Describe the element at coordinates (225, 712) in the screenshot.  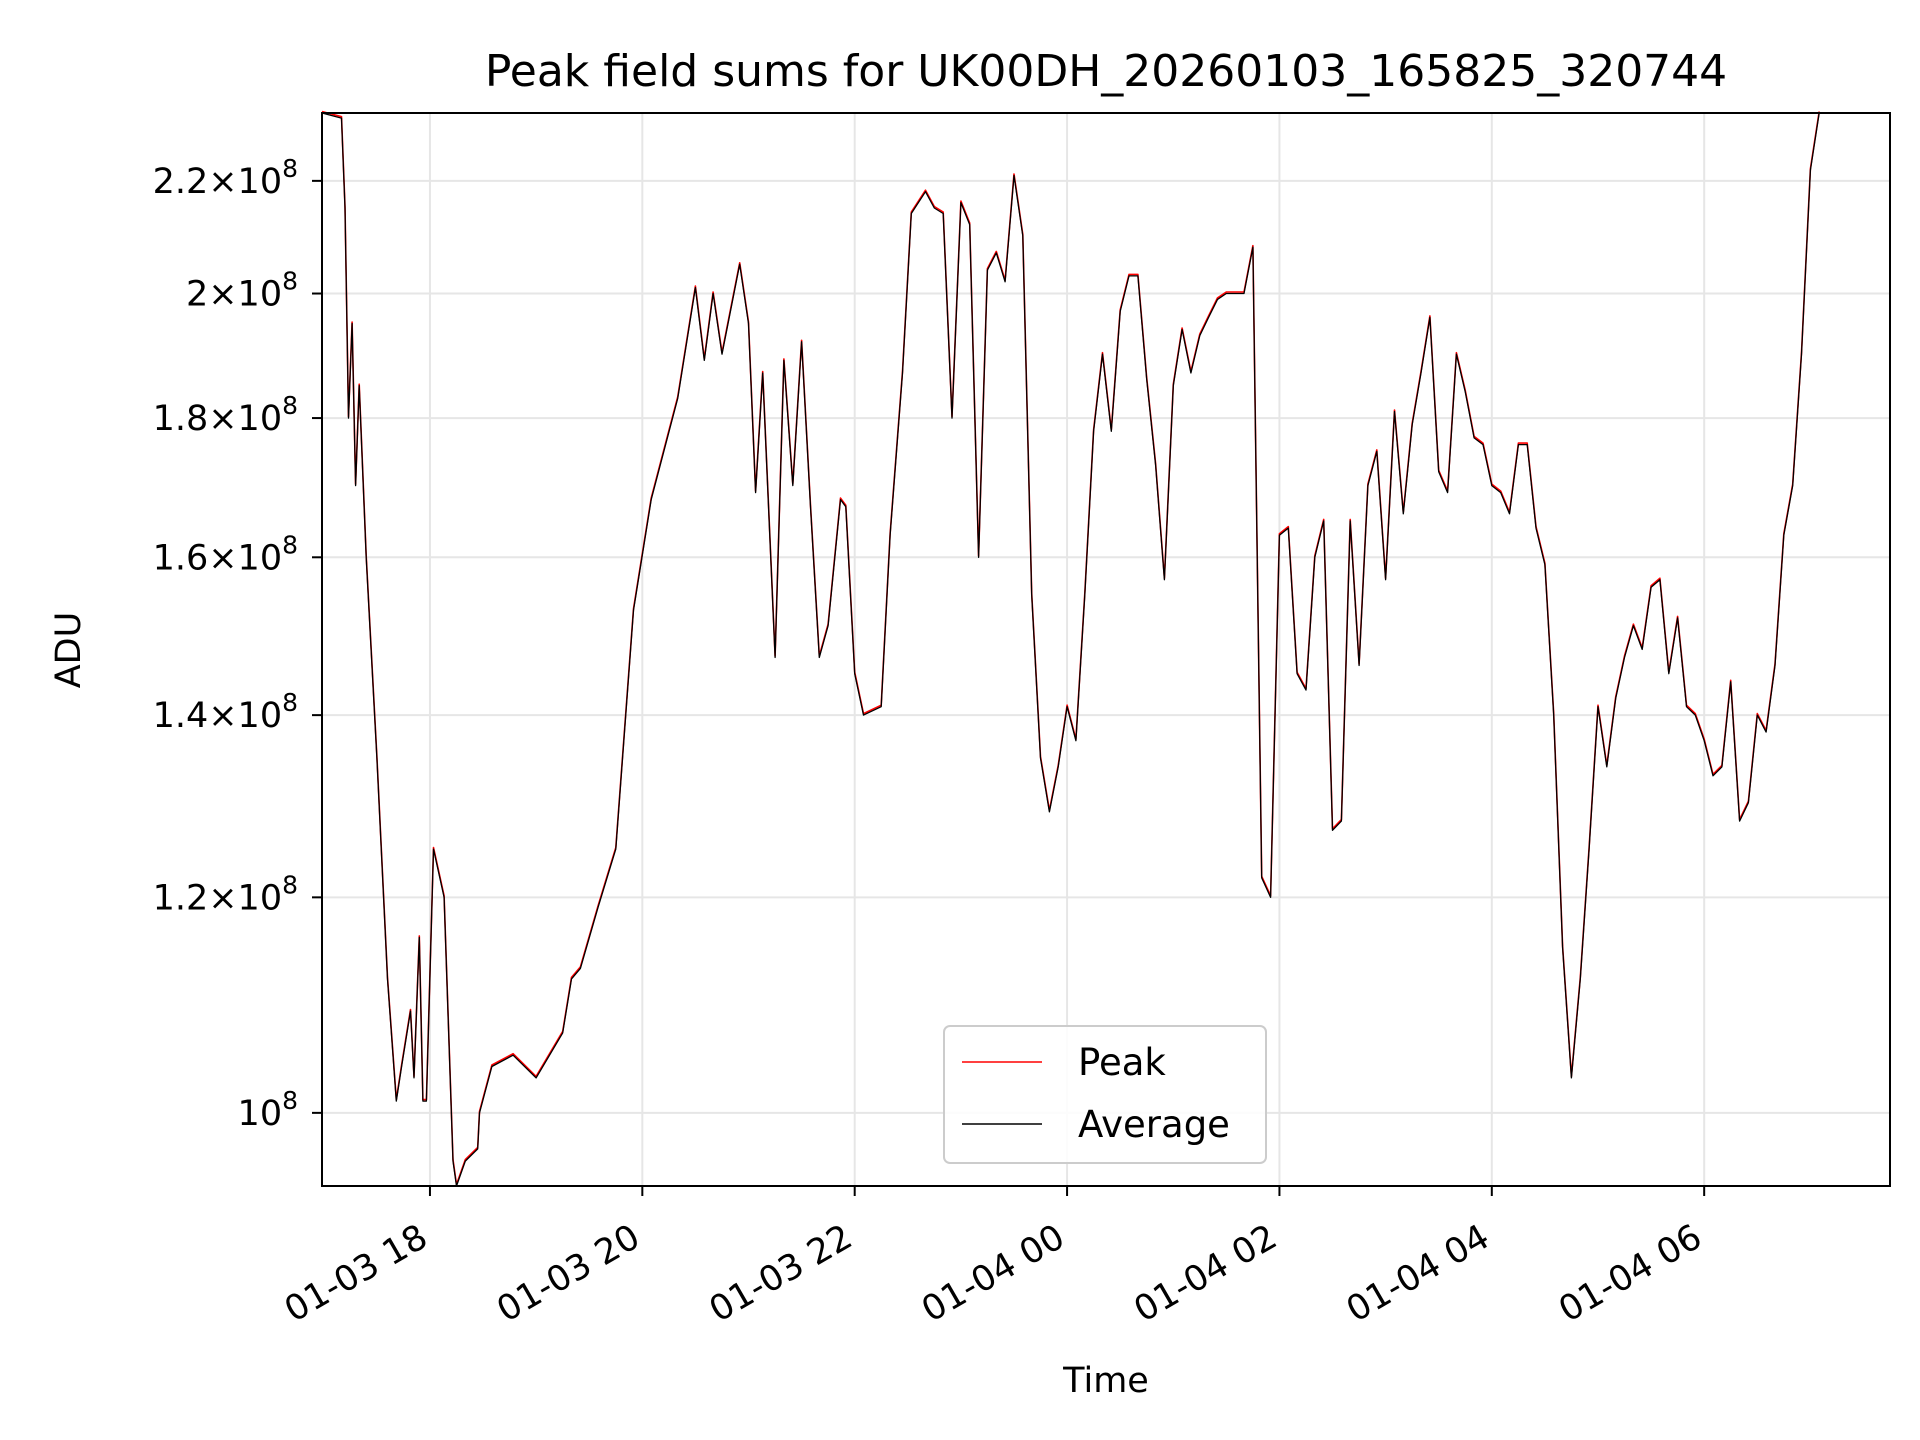
I see `y-tick-label: 1.4×108` at that location.